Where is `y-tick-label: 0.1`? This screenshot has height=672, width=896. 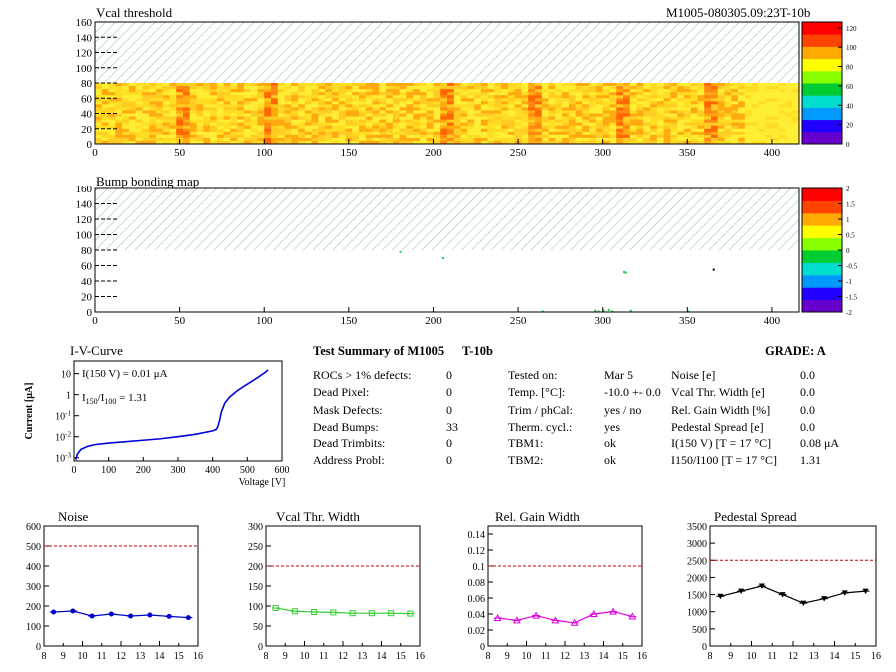
y-tick-label: 0.1 is located at coordinates (479, 567).